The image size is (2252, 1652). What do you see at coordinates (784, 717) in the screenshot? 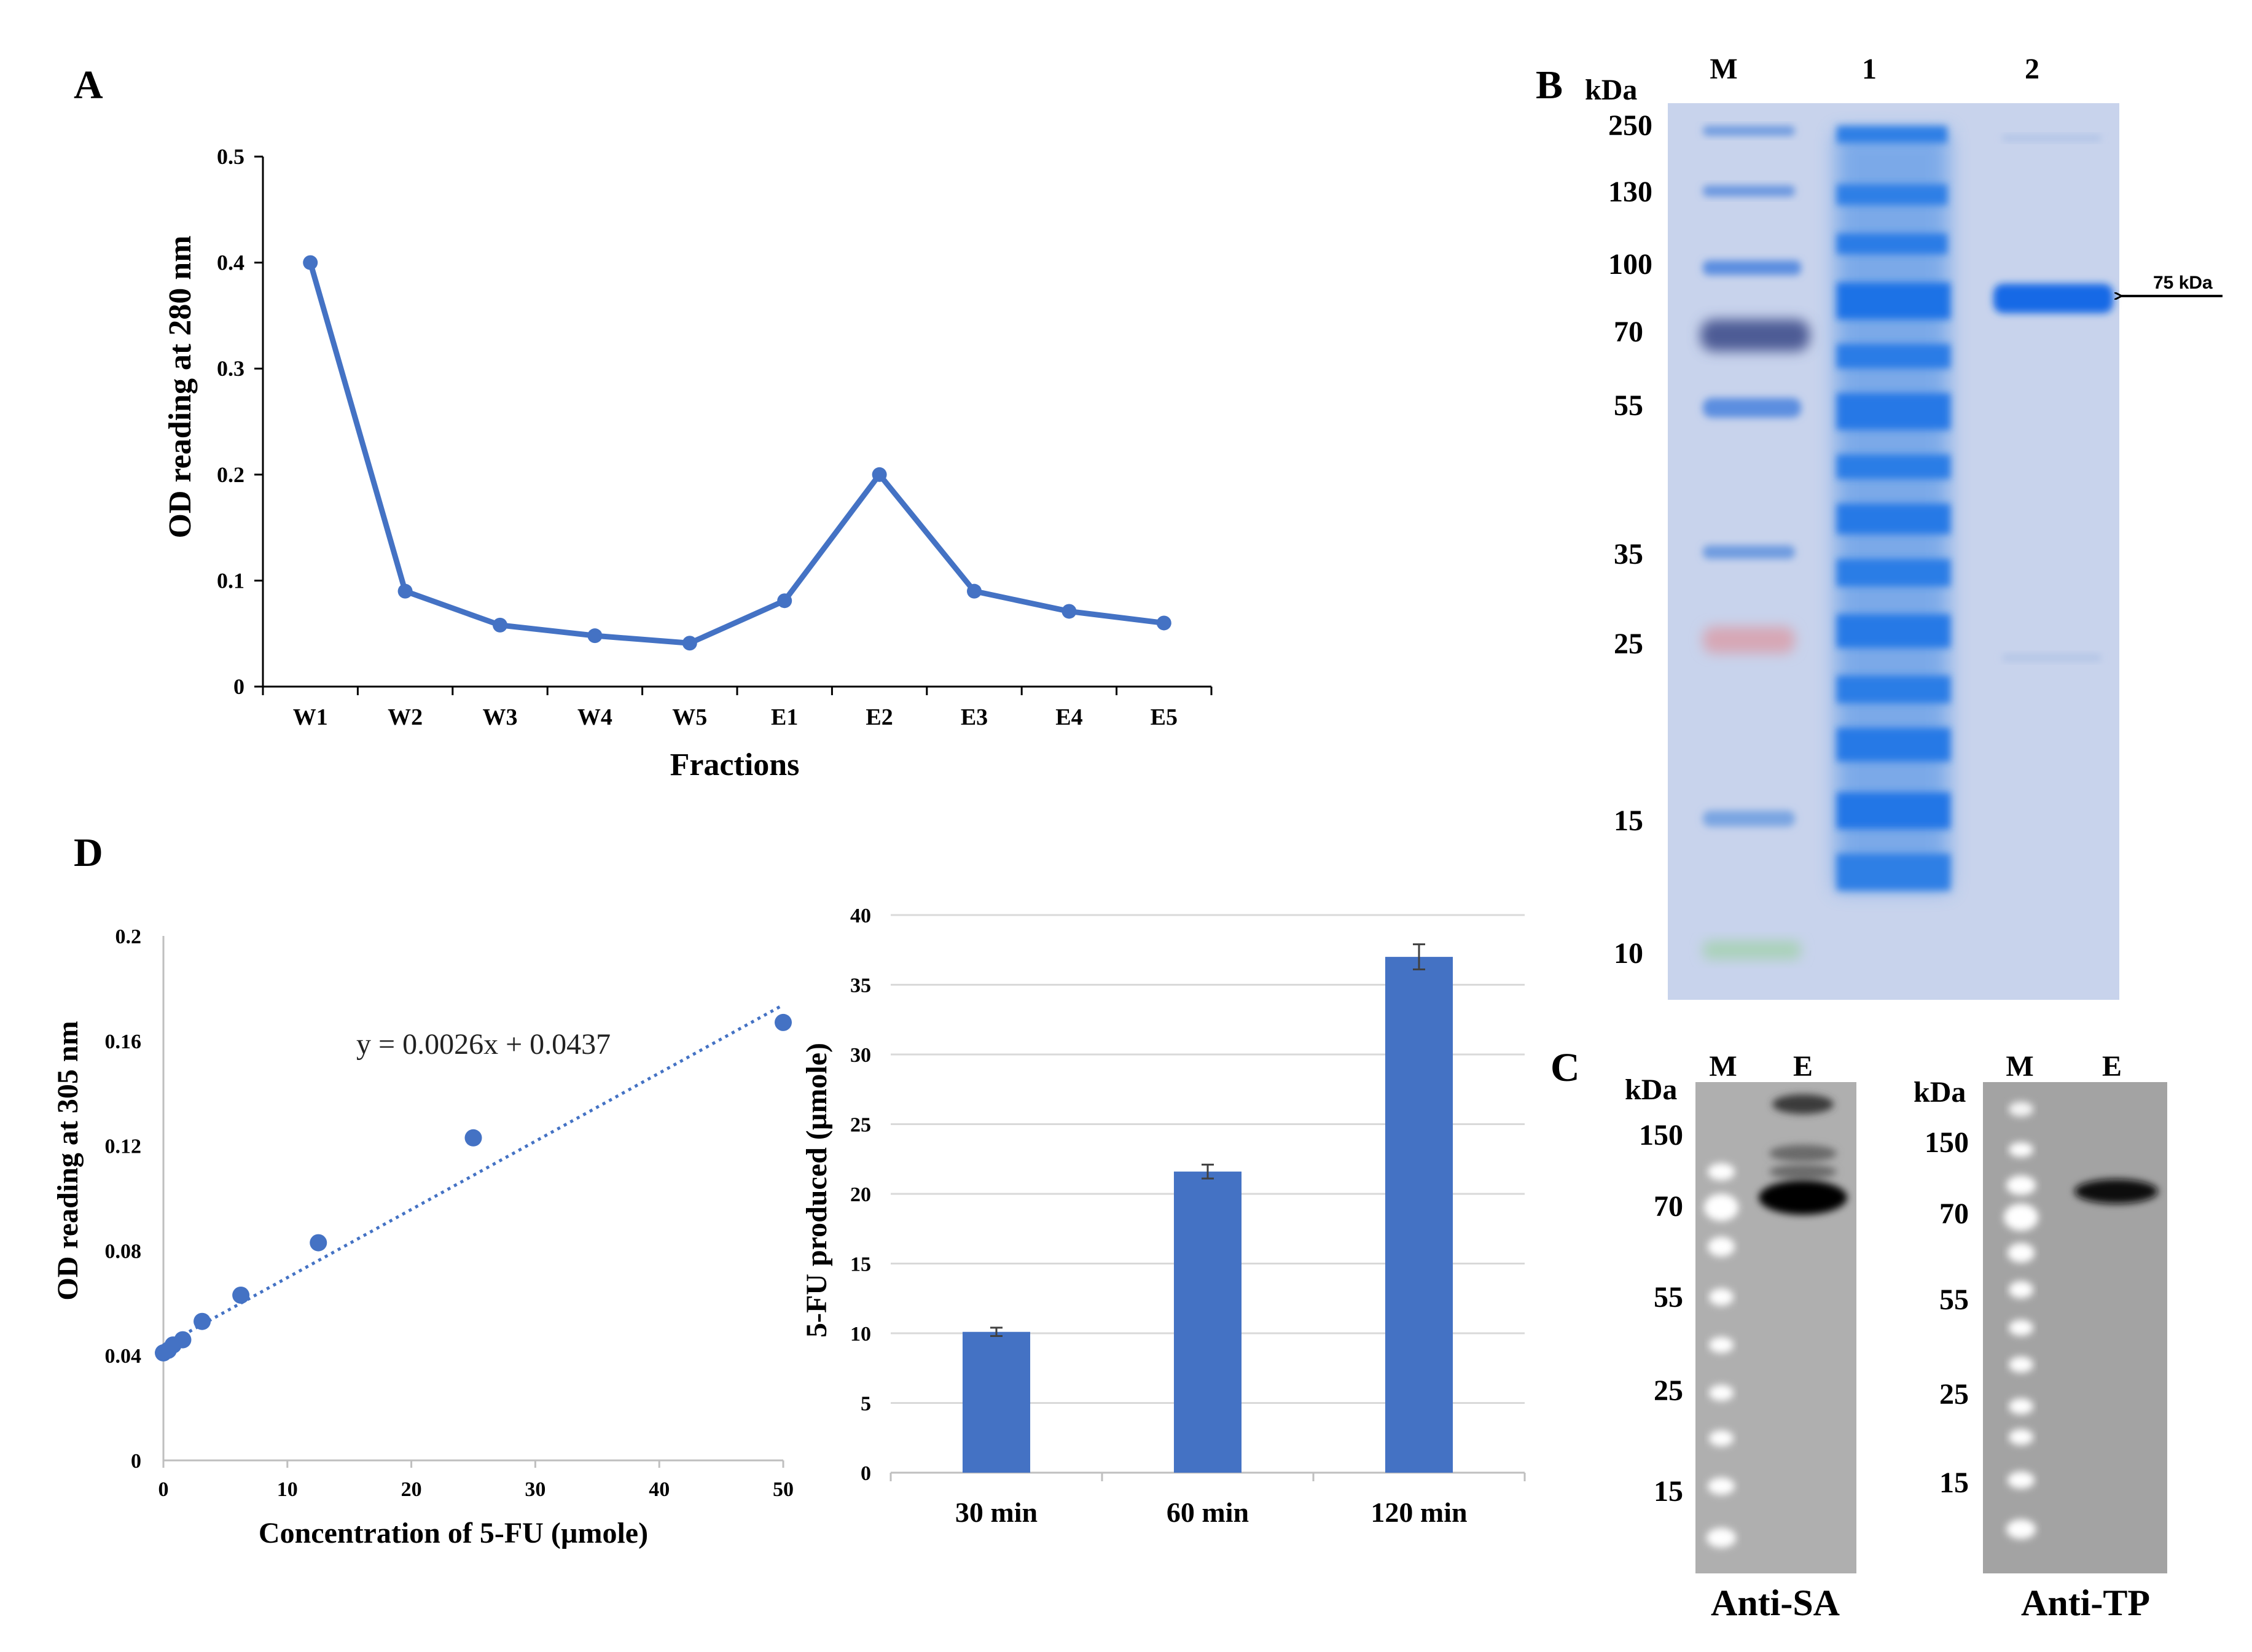
I see `x-tick-label: E1` at bounding box center [784, 717].